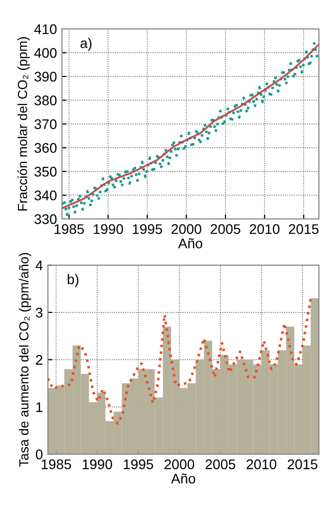 This screenshot has height=508, width=335. Describe the element at coordinates (45, 29) in the screenshot. I see `y-tick-label: 410` at that location.